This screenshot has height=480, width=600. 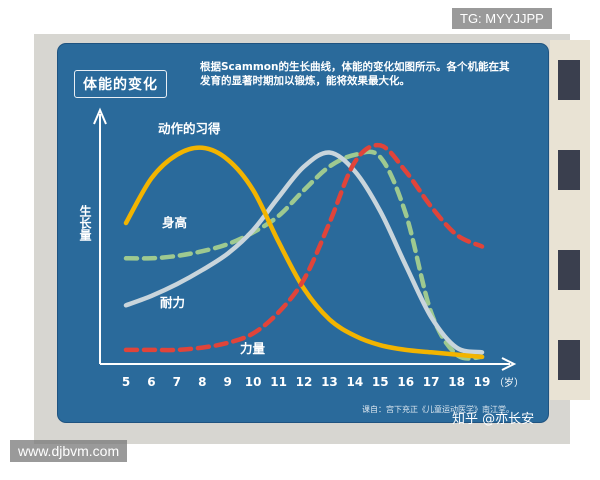 What do you see at coordinates (278, 382) in the screenshot?
I see `x-tick-label: 11` at bounding box center [278, 382].